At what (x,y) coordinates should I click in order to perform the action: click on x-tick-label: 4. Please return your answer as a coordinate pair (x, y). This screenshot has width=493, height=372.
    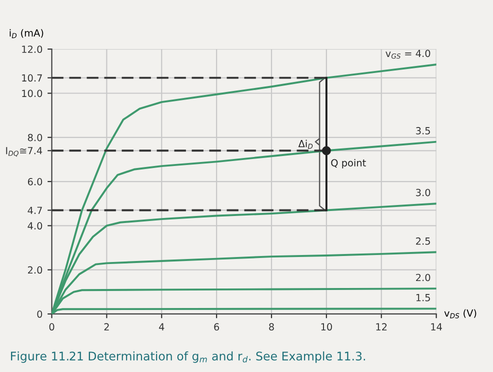
    Looking at the image, I should click on (161, 326).